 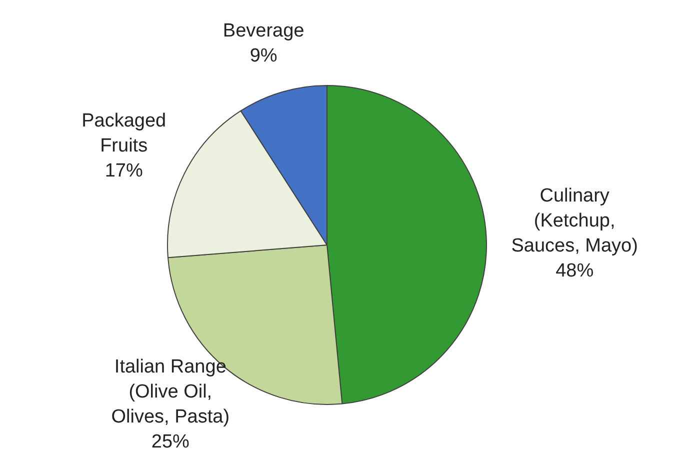 What do you see at coordinates (264, 56) in the screenshot?
I see `data-label: 9%` at bounding box center [264, 56].